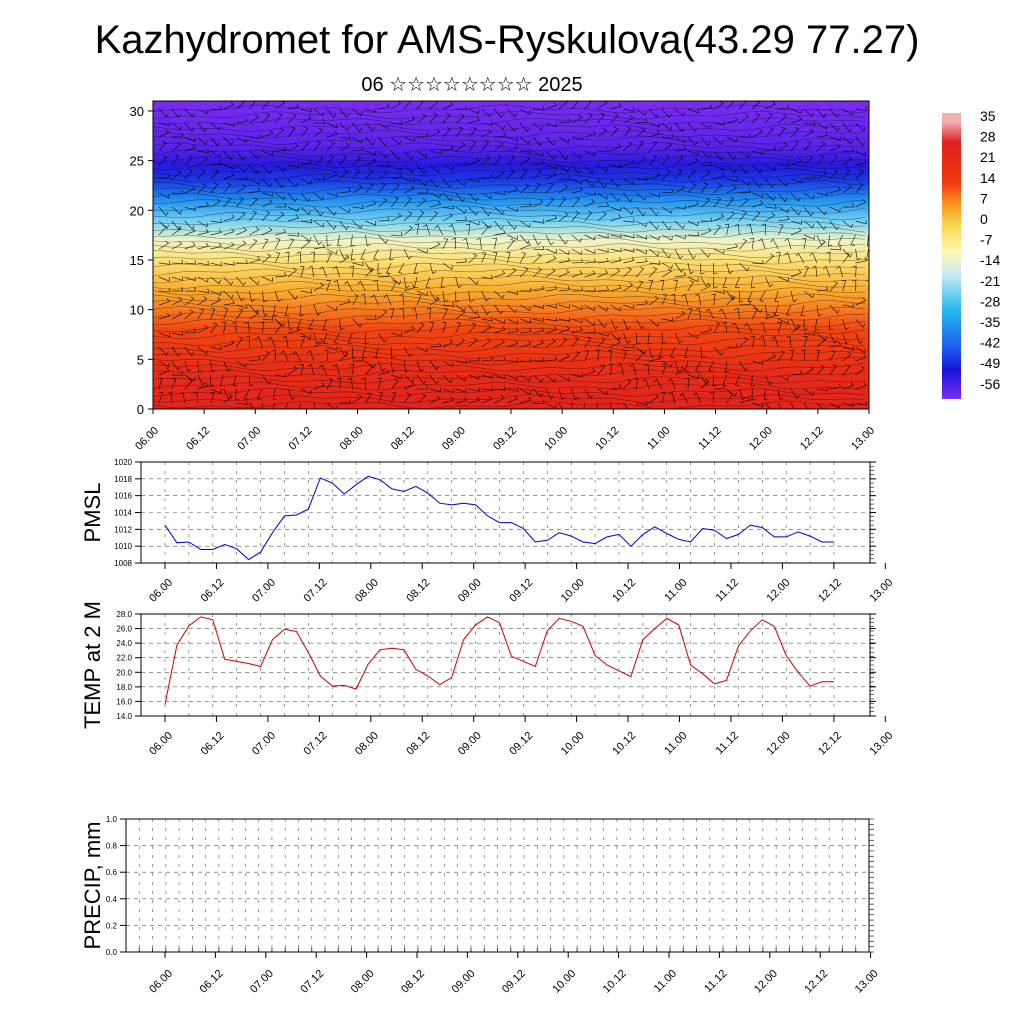 The height and width of the screenshot is (1024, 1024). I want to click on xtick-label: 07.00, so click(262, 982).